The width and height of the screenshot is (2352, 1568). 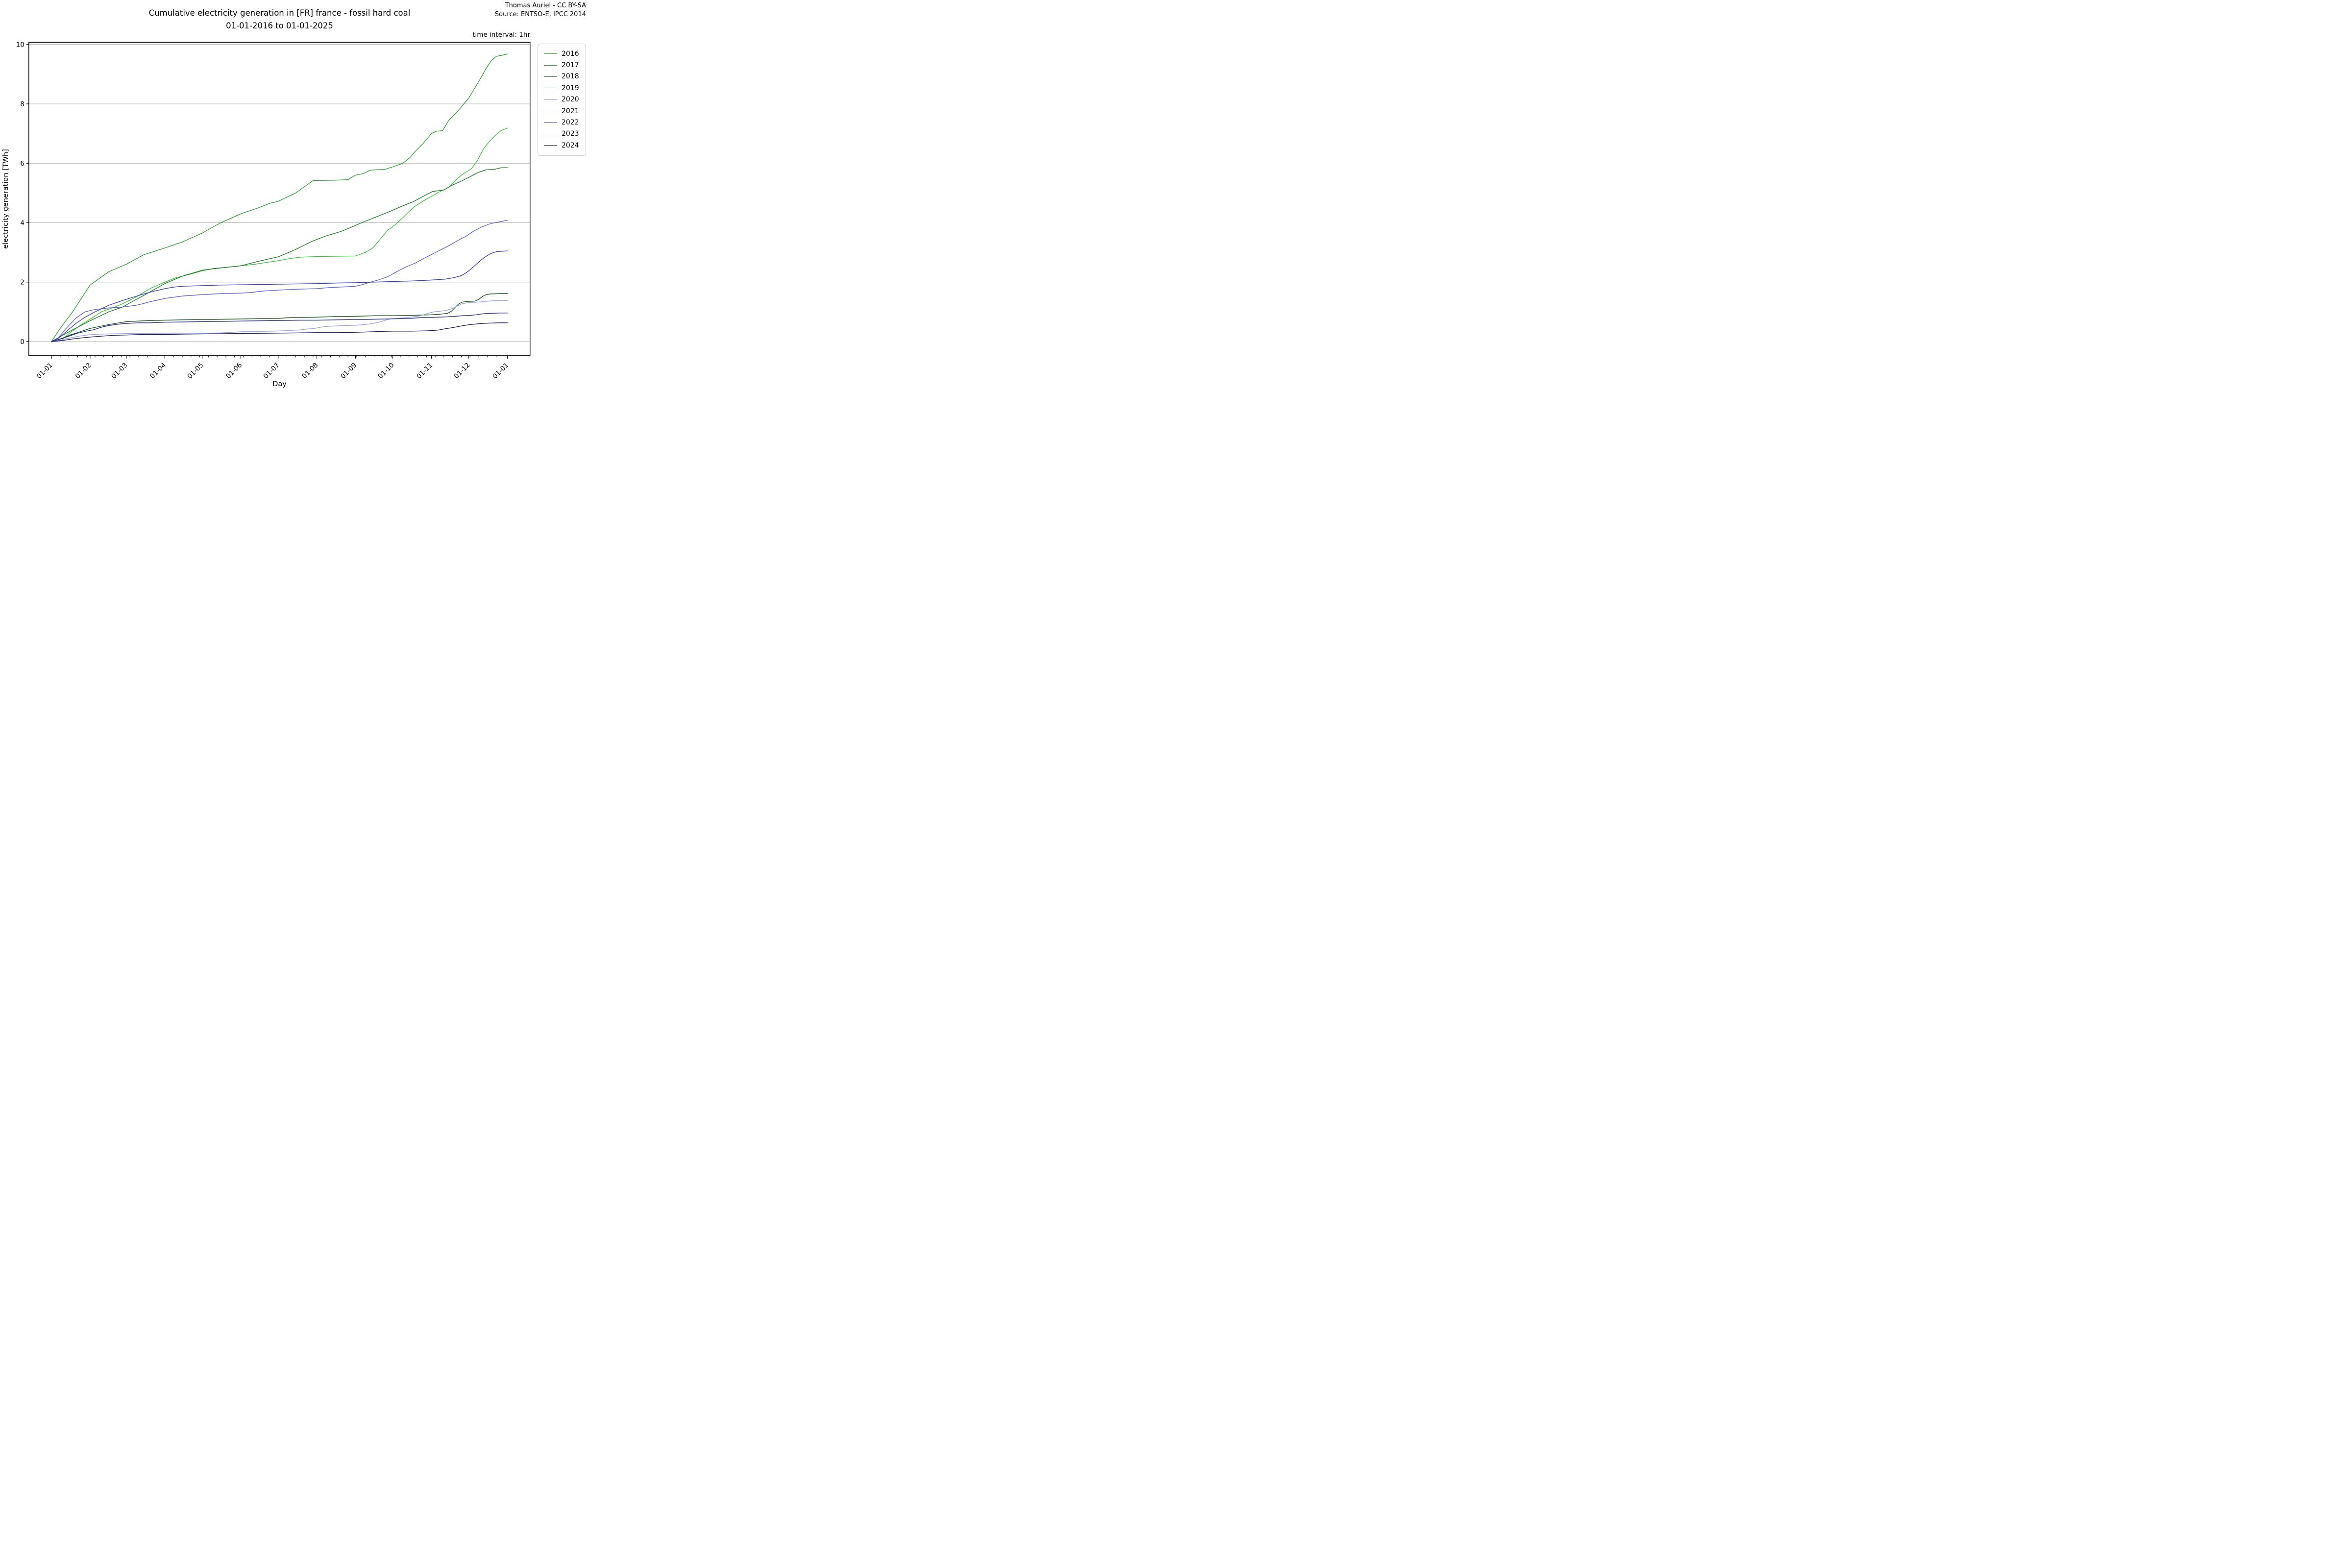 I want to click on legend-label: 2017, so click(x=570, y=65).